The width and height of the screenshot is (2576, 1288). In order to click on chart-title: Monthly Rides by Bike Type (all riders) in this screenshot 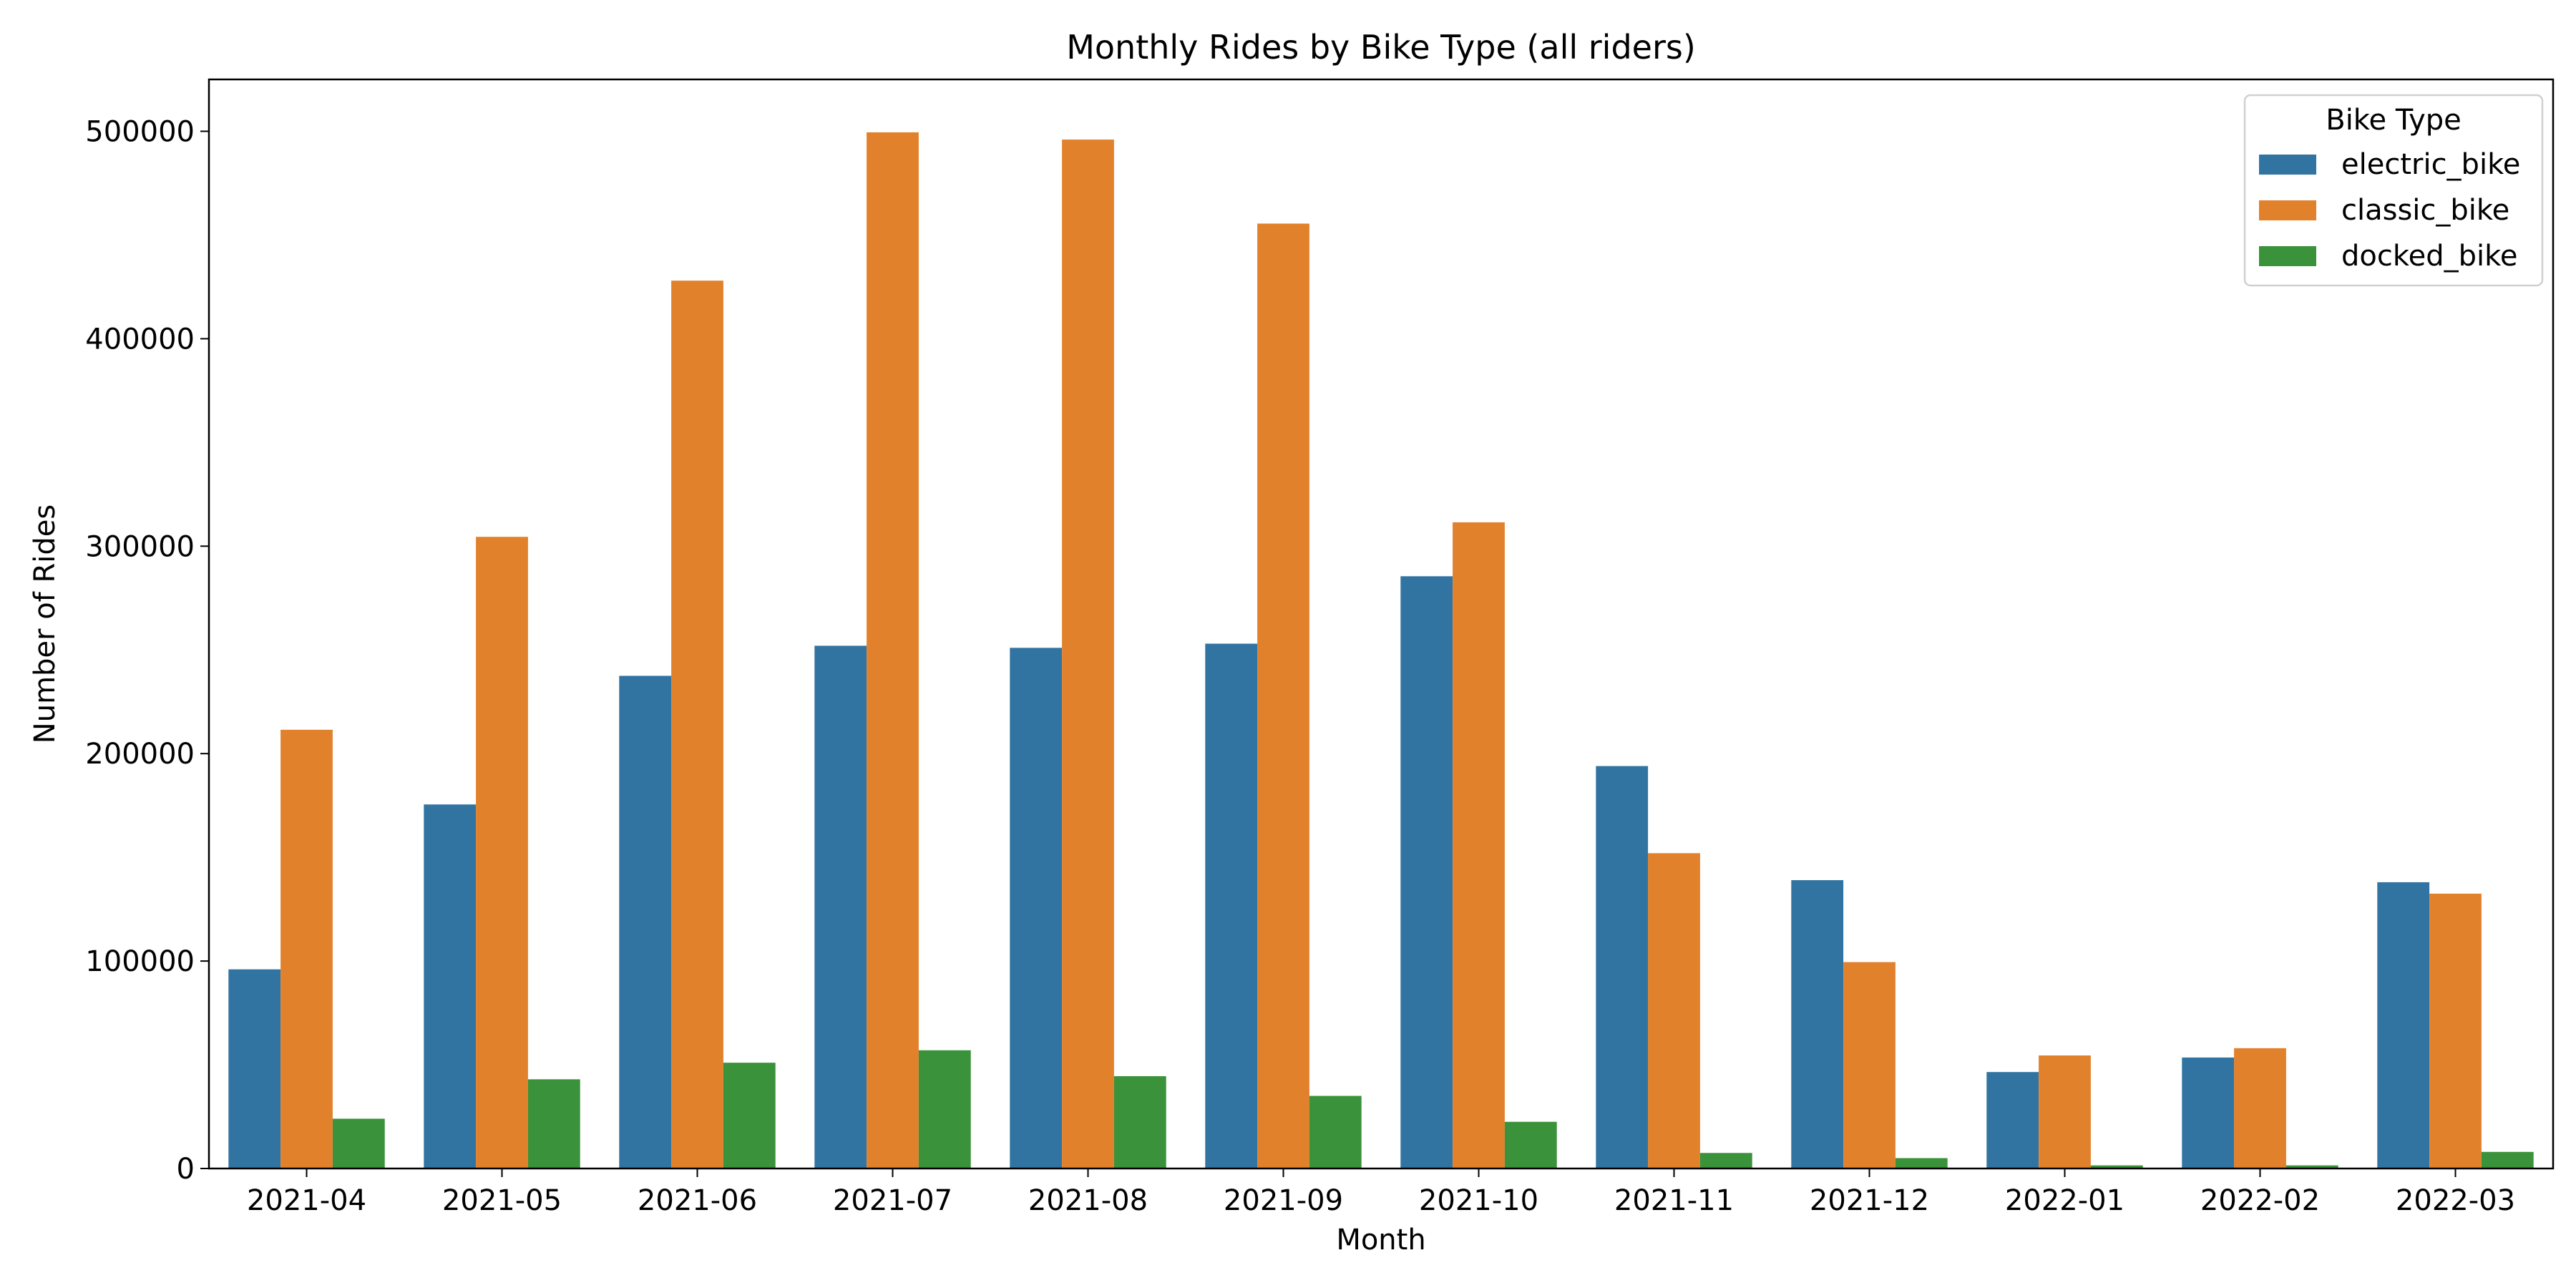, I will do `click(1381, 48)`.